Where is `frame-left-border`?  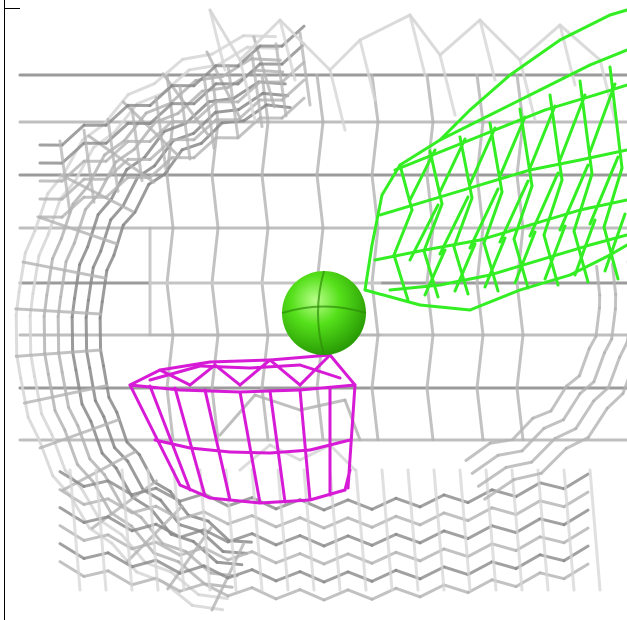 frame-left-border is located at coordinates (4, 310).